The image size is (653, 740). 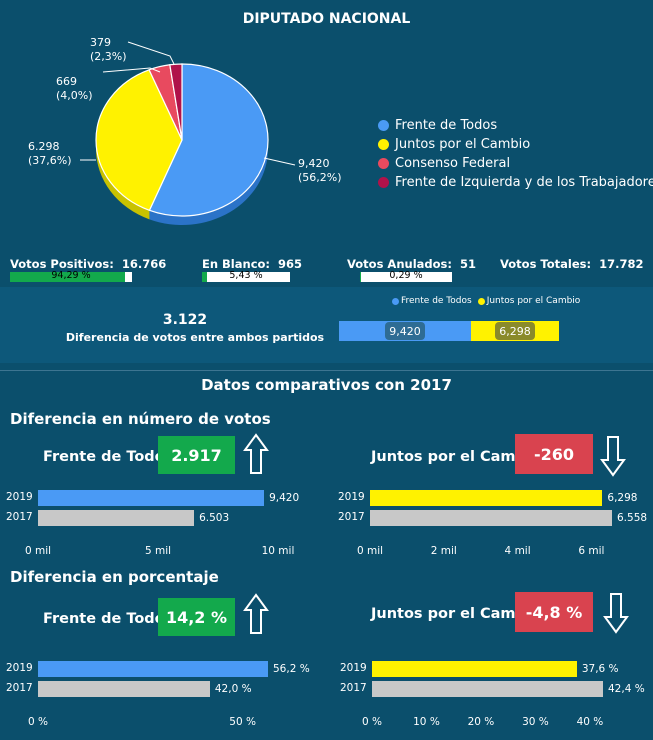 I want to click on votes-section-title: Diferencia en número de votos, so click(x=140, y=419).